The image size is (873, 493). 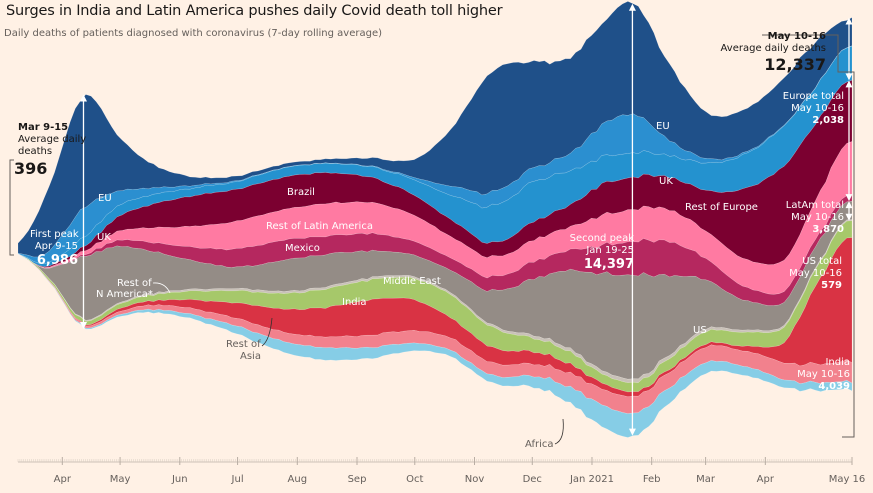 I want to click on us-total-date: May 10-16, so click(x=815, y=273).